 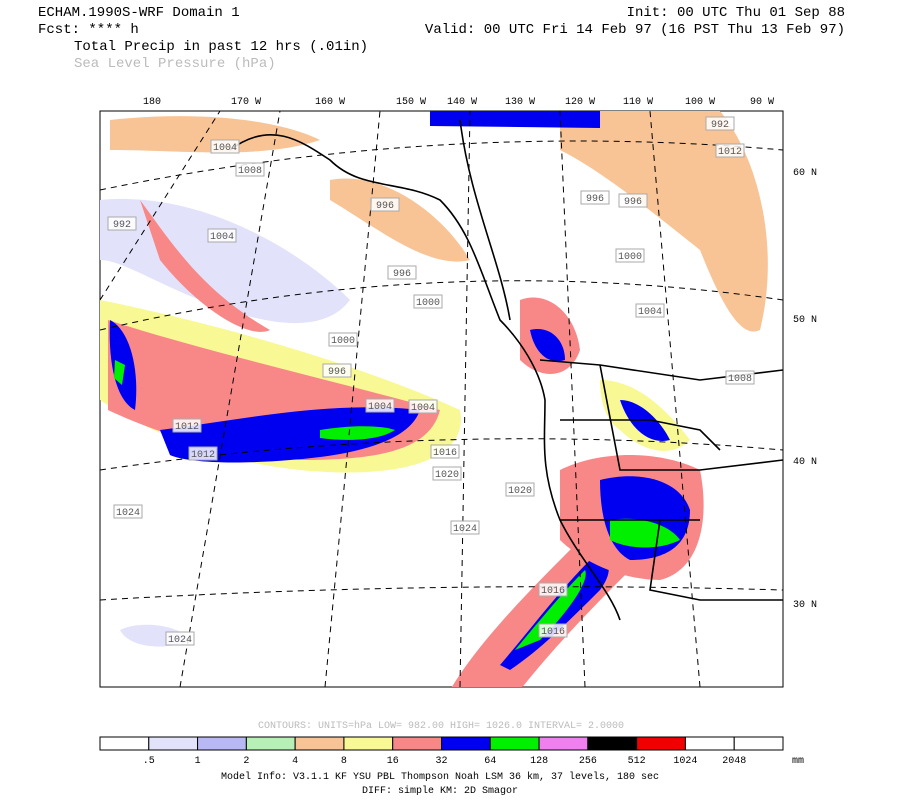 What do you see at coordinates (736, 13) in the screenshot?
I see `init: Init: 00 UTC Thu 01 Sep 88` at bounding box center [736, 13].